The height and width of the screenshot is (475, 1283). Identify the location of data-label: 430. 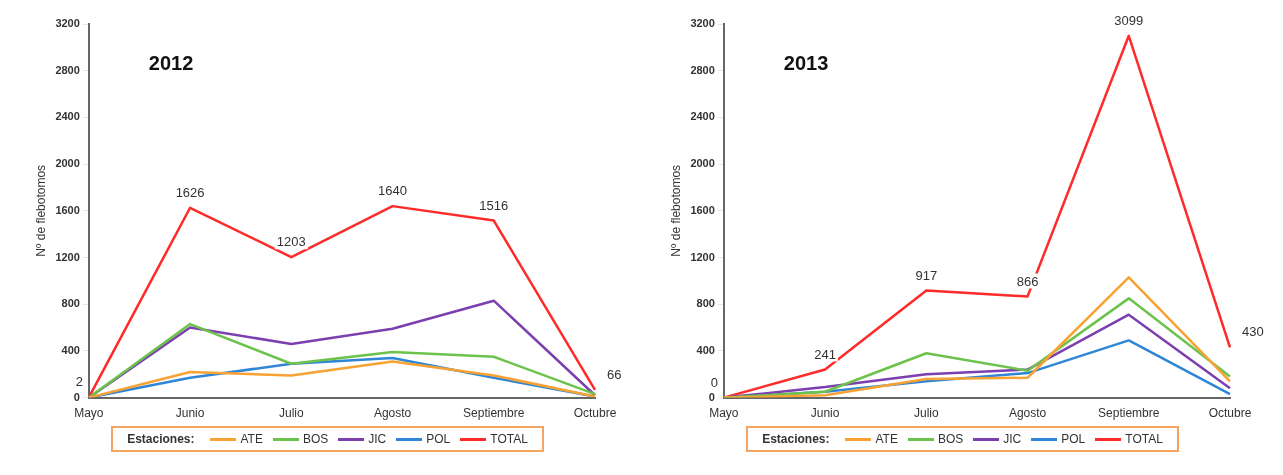
(1253, 332).